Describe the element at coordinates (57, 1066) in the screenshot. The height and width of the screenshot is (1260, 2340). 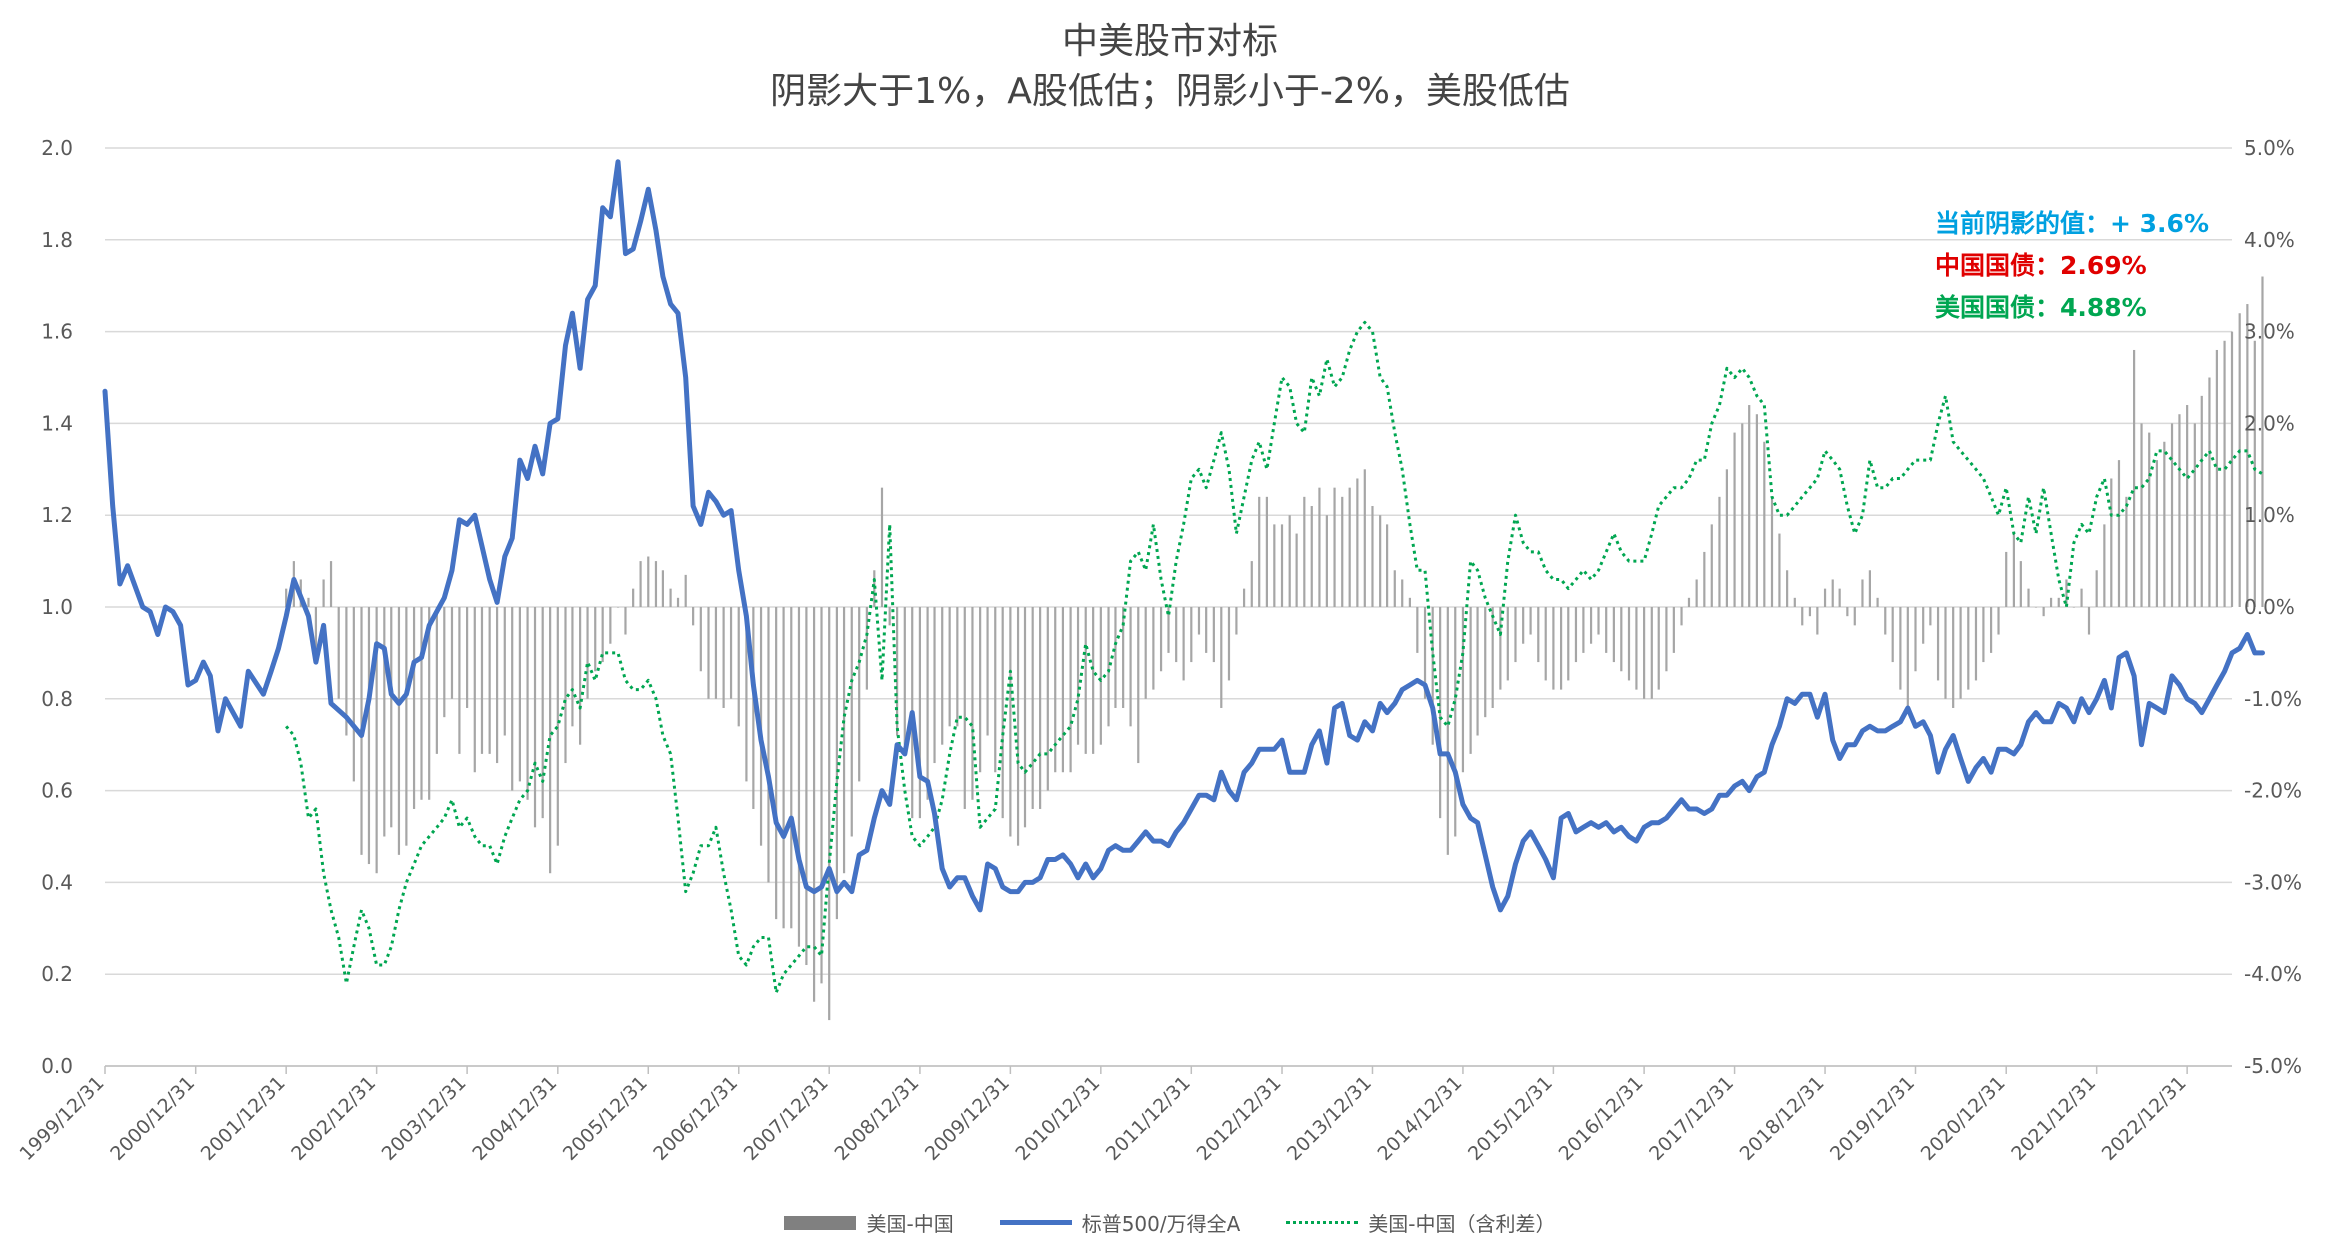
I see `y-left-tick-label: 0.0` at that location.